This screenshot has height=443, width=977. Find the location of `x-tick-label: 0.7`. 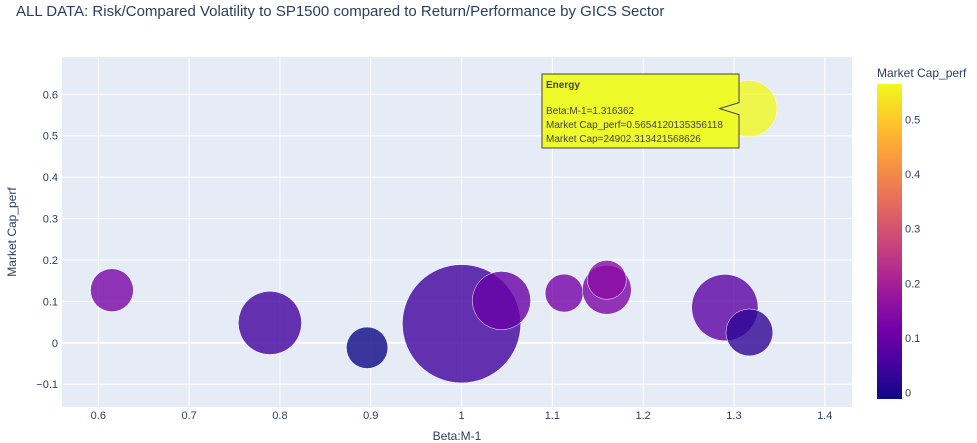

x-tick-label: 0.7 is located at coordinates (188, 416).